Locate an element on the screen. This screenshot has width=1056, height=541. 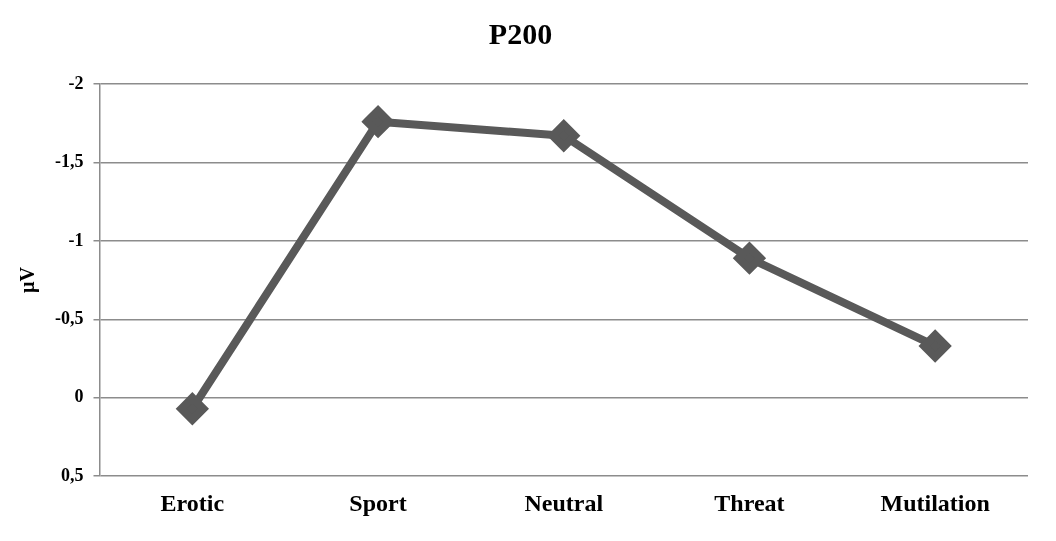
x-tick-label: Mutilation is located at coordinates (935, 502).